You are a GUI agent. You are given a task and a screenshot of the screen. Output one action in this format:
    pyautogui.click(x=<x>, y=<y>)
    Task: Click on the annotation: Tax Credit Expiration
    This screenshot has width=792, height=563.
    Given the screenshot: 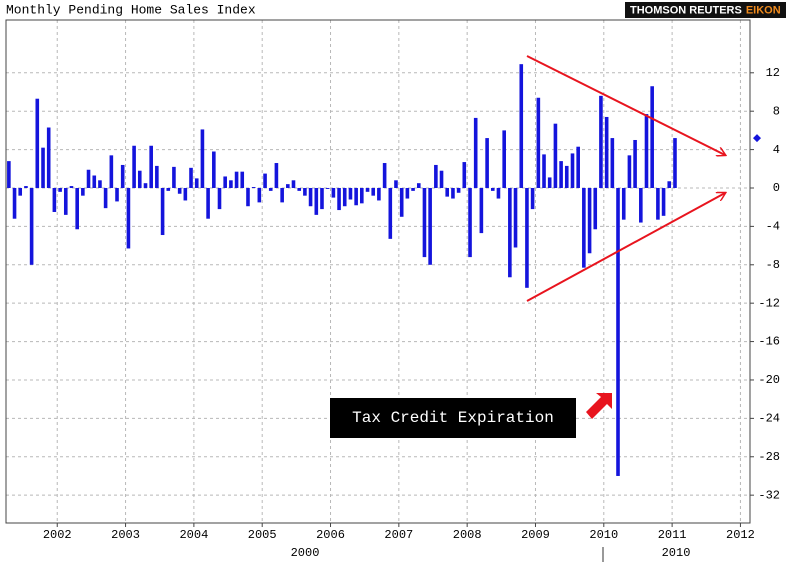 What is the action you would take?
    pyautogui.click(x=453, y=418)
    